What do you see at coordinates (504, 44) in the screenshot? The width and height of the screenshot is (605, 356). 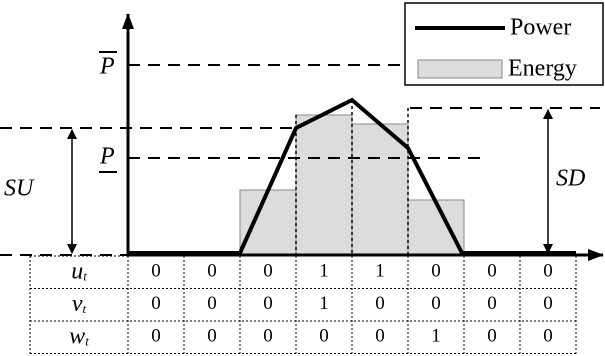 I see `legend: Power Energy` at bounding box center [504, 44].